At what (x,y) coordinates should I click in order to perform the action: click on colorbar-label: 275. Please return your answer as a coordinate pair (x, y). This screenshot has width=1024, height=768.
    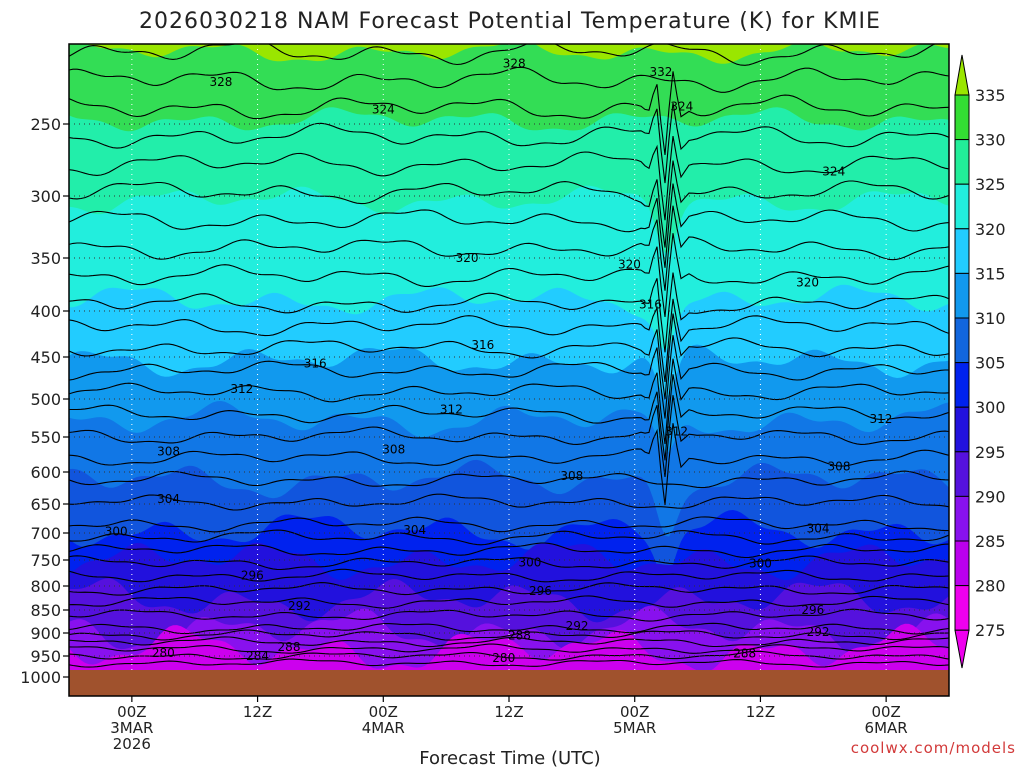
    Looking at the image, I should click on (990, 630).